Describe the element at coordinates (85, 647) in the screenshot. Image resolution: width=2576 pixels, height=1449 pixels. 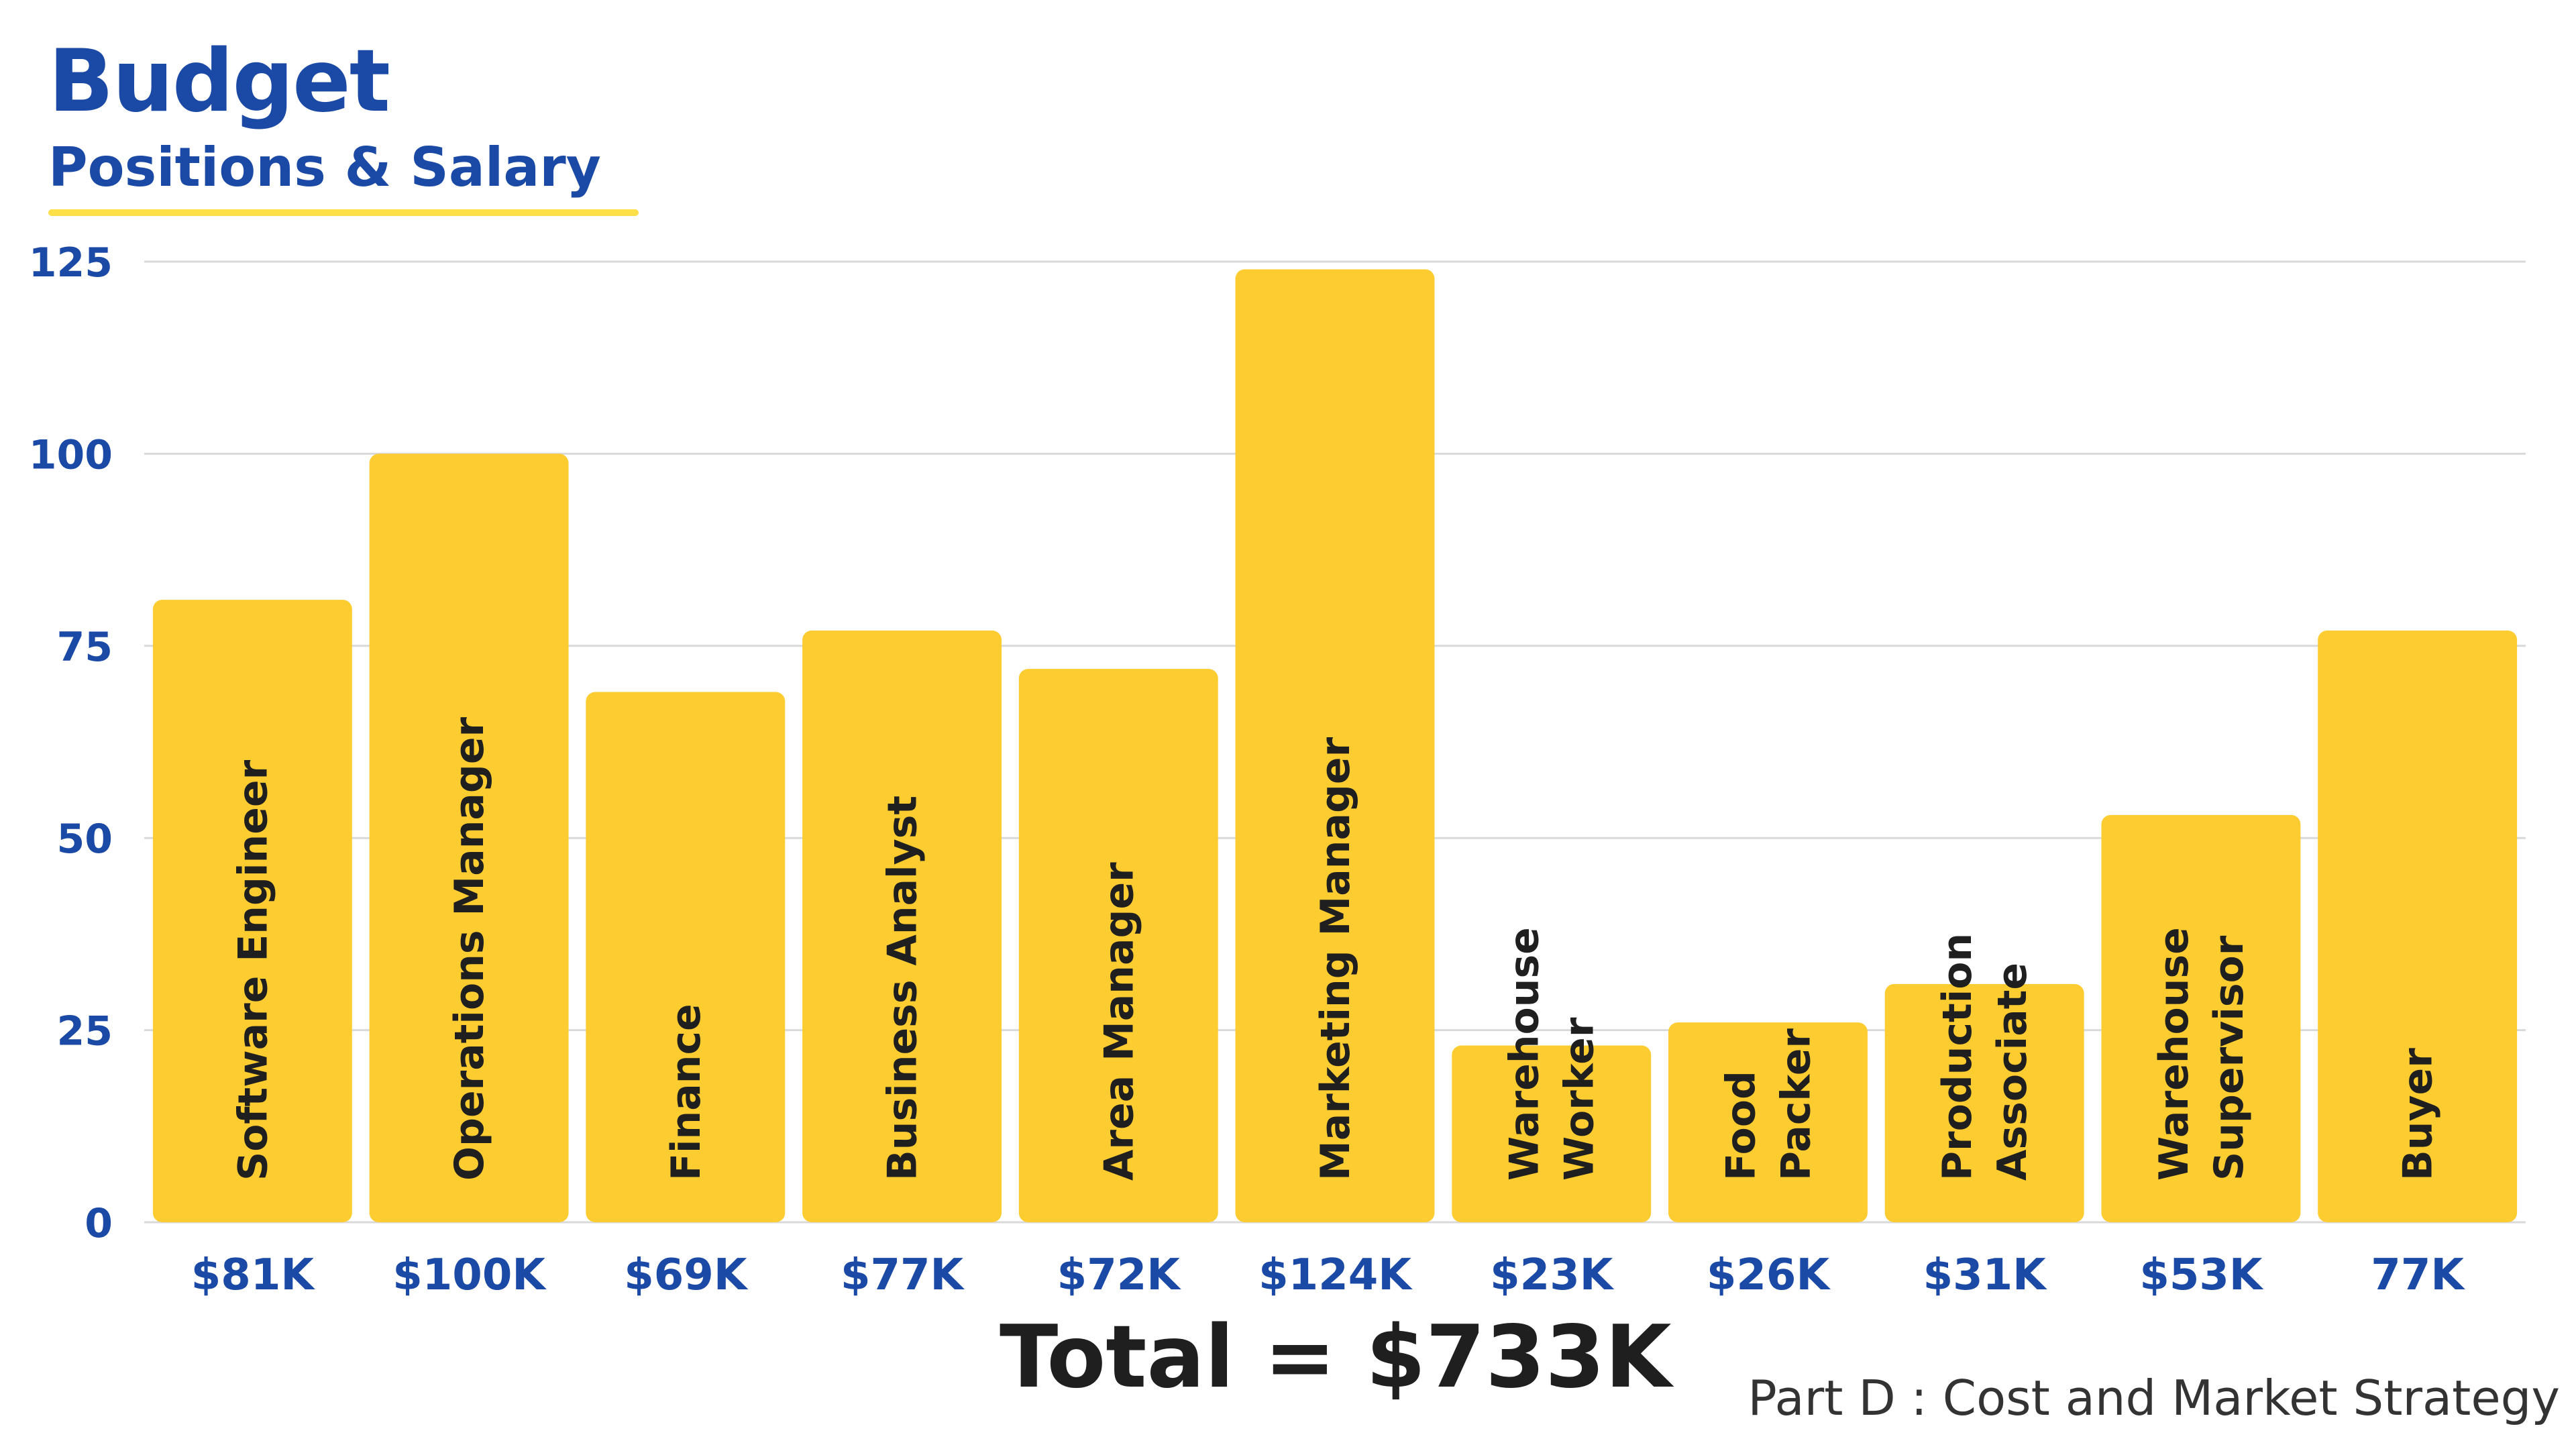
I see `y-tick-label: 75` at that location.